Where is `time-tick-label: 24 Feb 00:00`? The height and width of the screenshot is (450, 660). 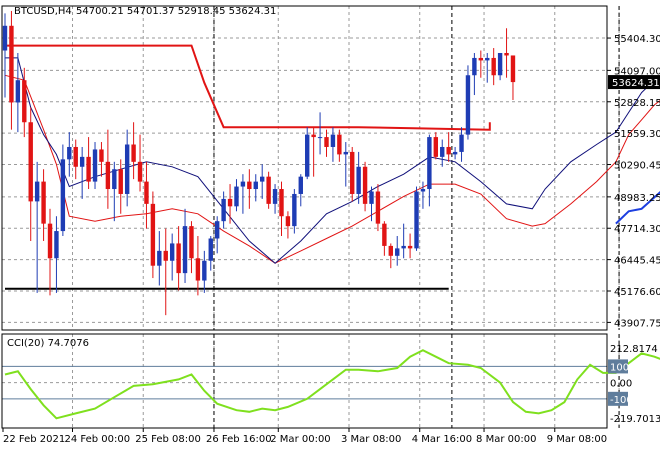
time-tick-label: 24 Feb 00:00 is located at coordinates (98, 439).